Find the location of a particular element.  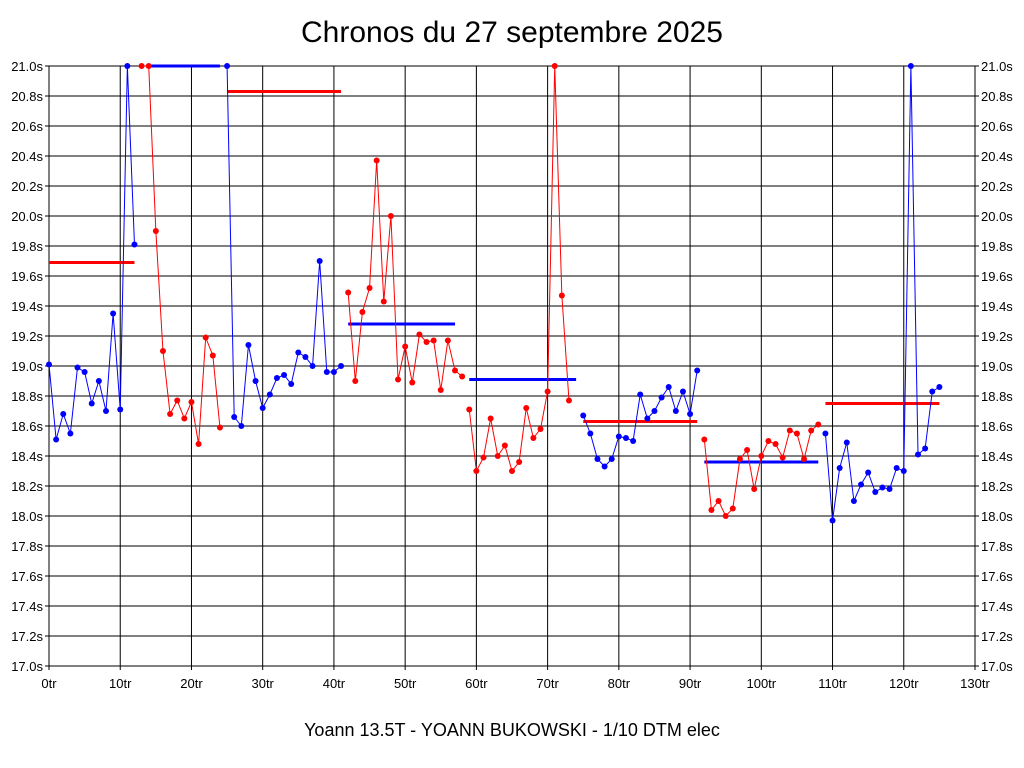

y-tick-label-right: 21.0s is located at coordinates (997, 66).